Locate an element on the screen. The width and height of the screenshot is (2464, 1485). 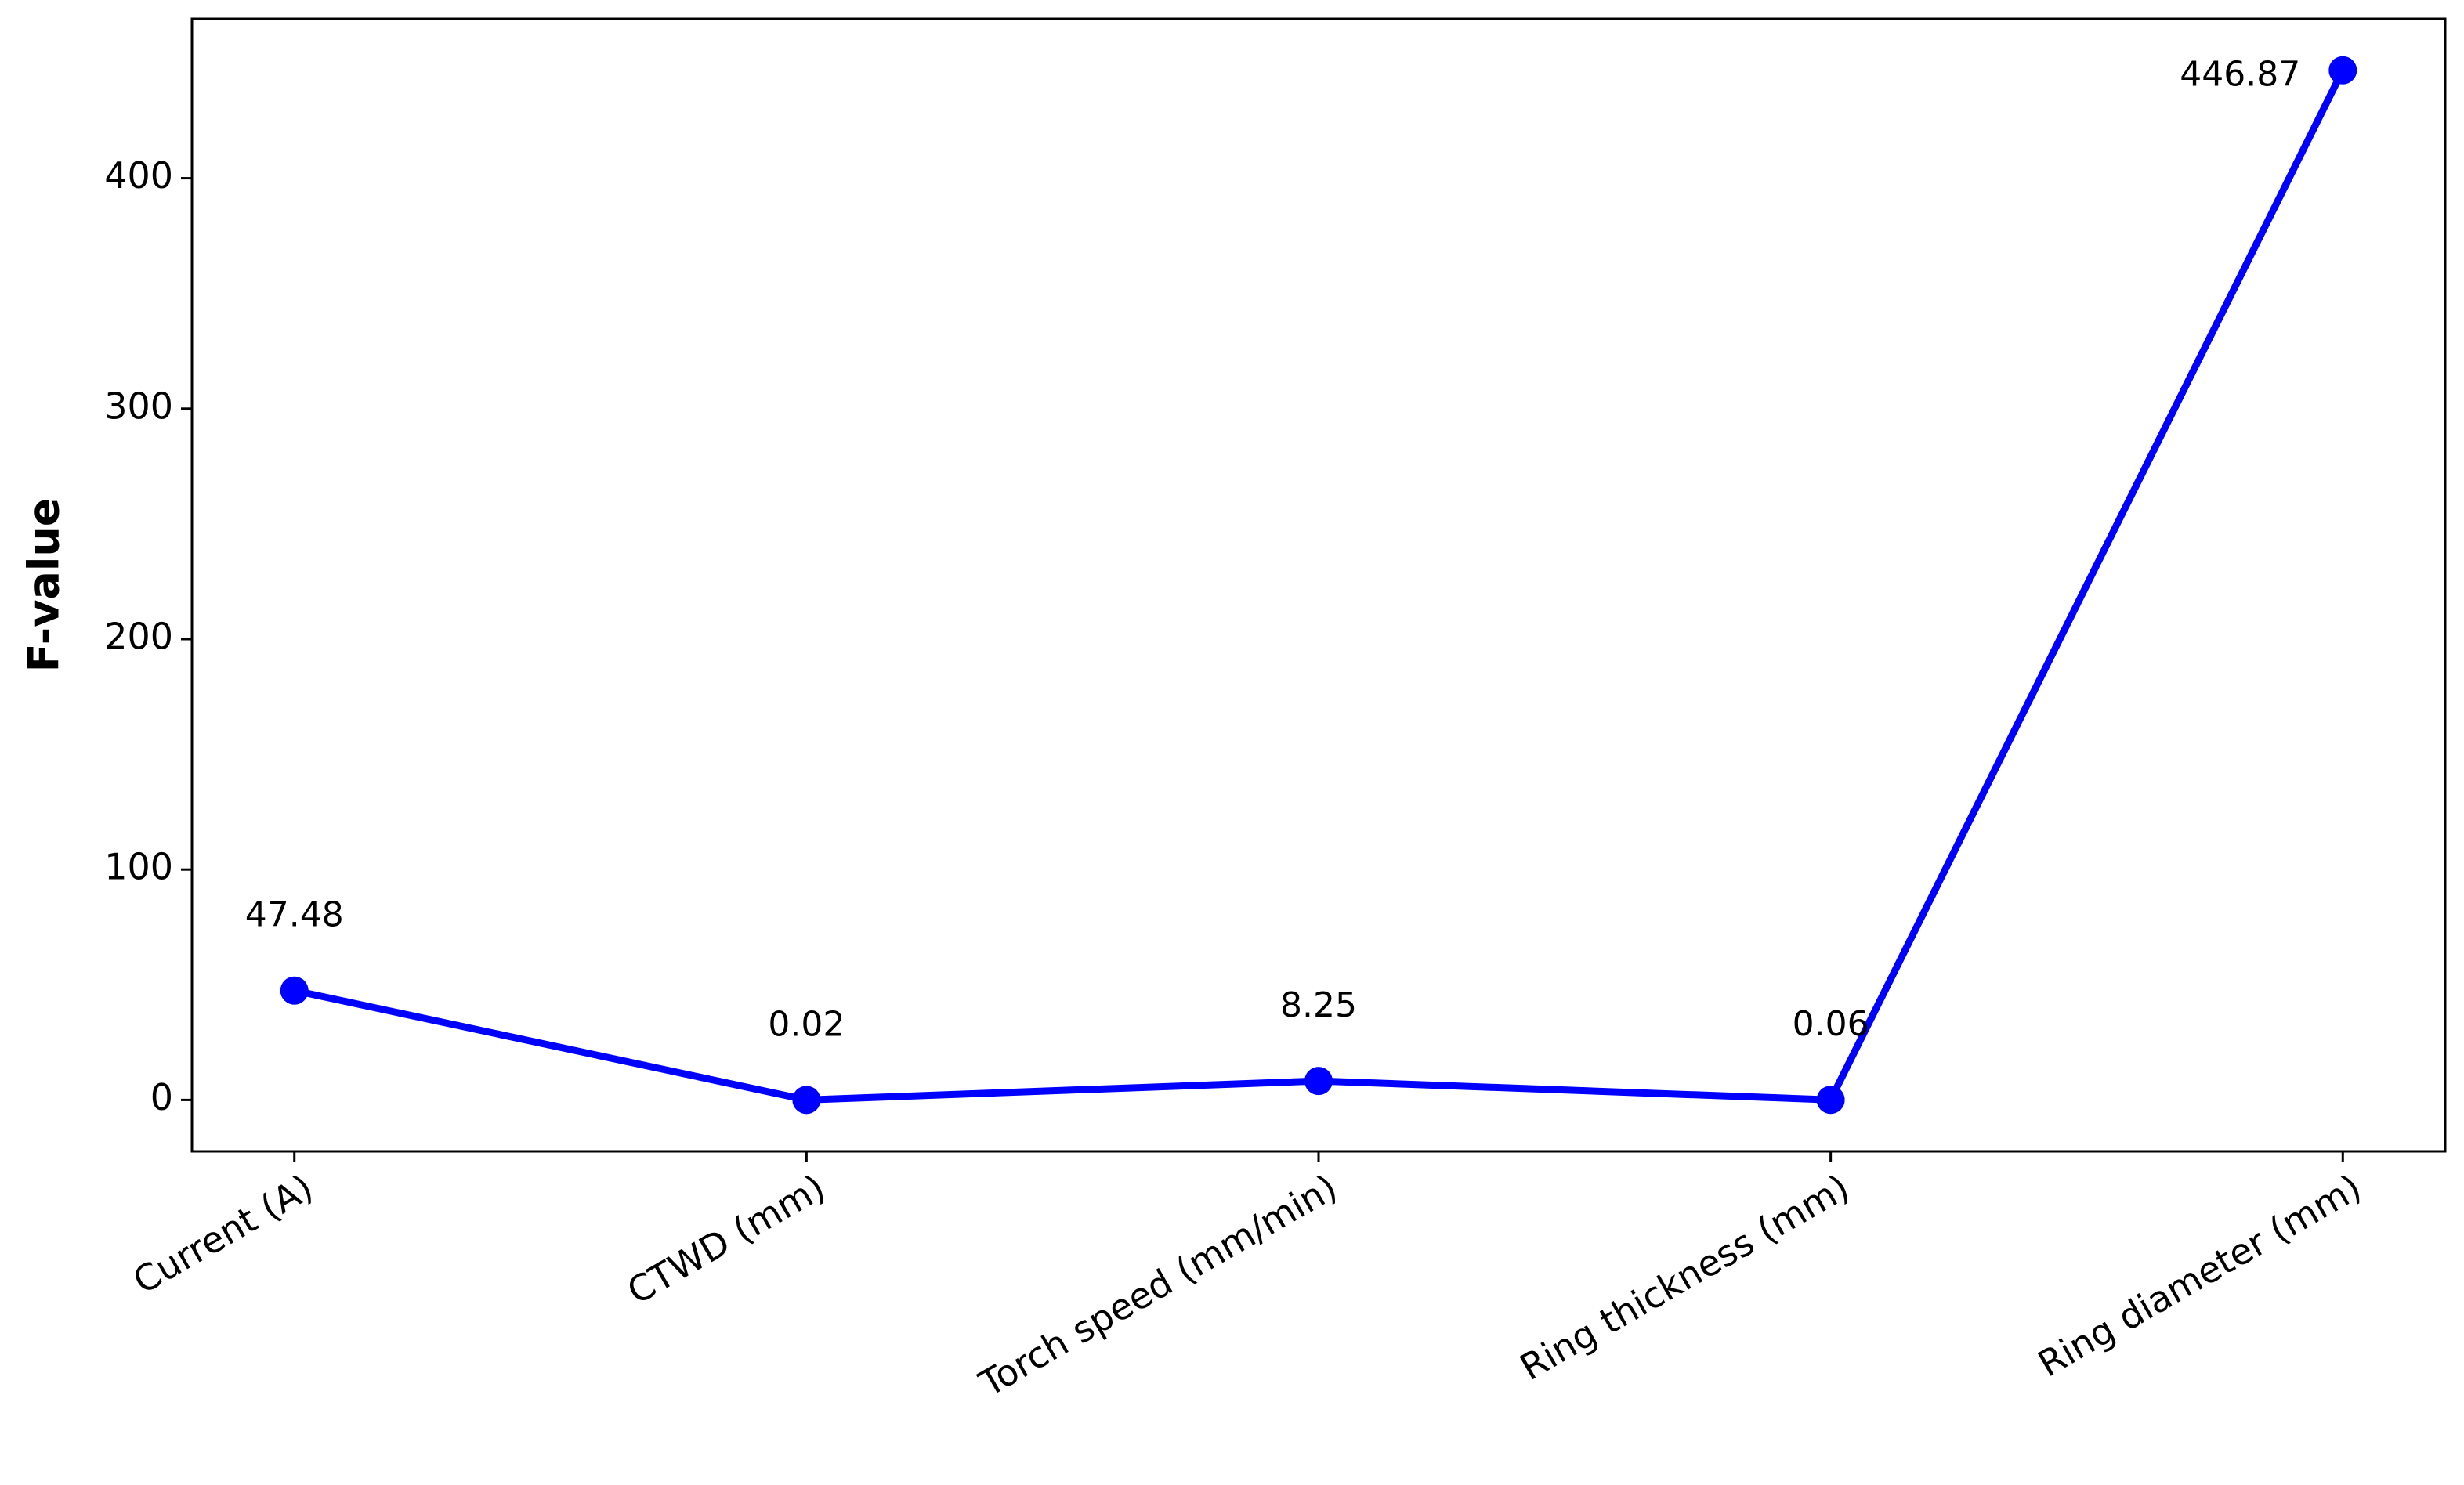
y-tick-label: 100 is located at coordinates (138, 867).